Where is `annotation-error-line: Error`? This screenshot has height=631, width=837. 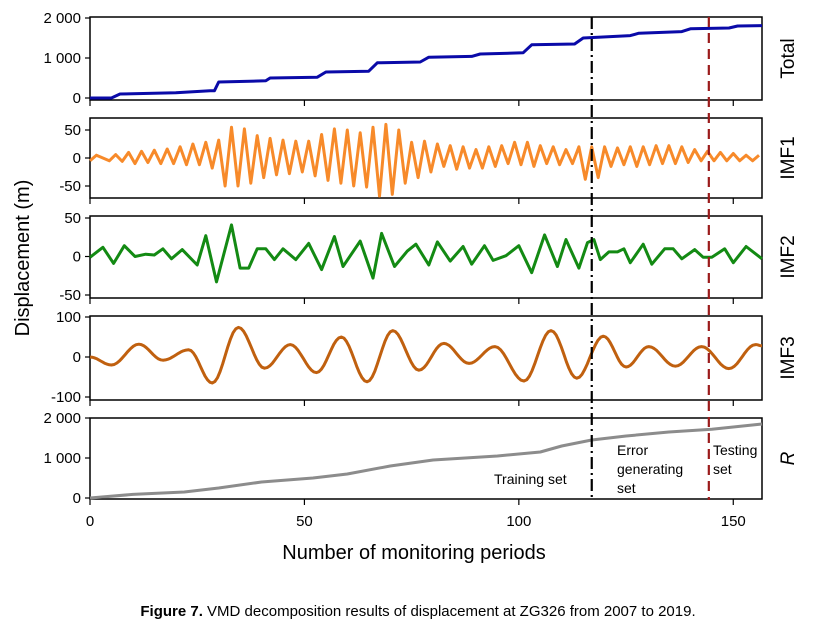 annotation-error-line: Error is located at coordinates (632, 450).